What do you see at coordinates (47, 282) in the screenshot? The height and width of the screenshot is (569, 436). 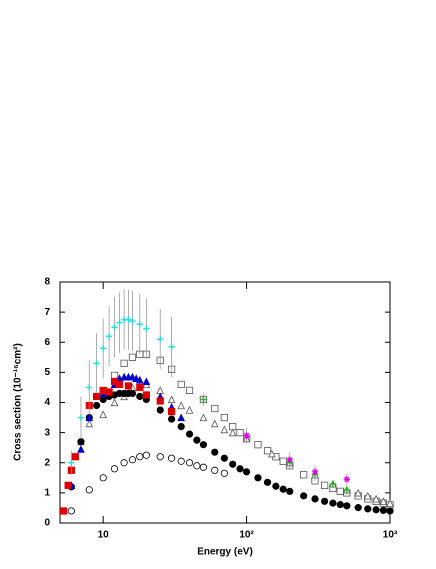 I see `y-tick-label: 8` at bounding box center [47, 282].